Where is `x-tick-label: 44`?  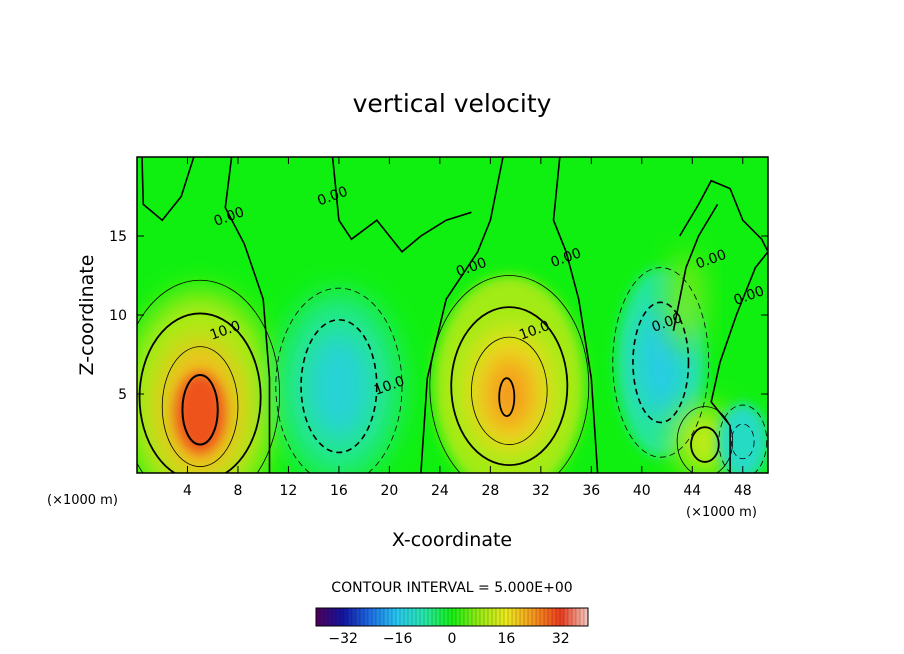
x-tick-label: 44 is located at coordinates (692, 491).